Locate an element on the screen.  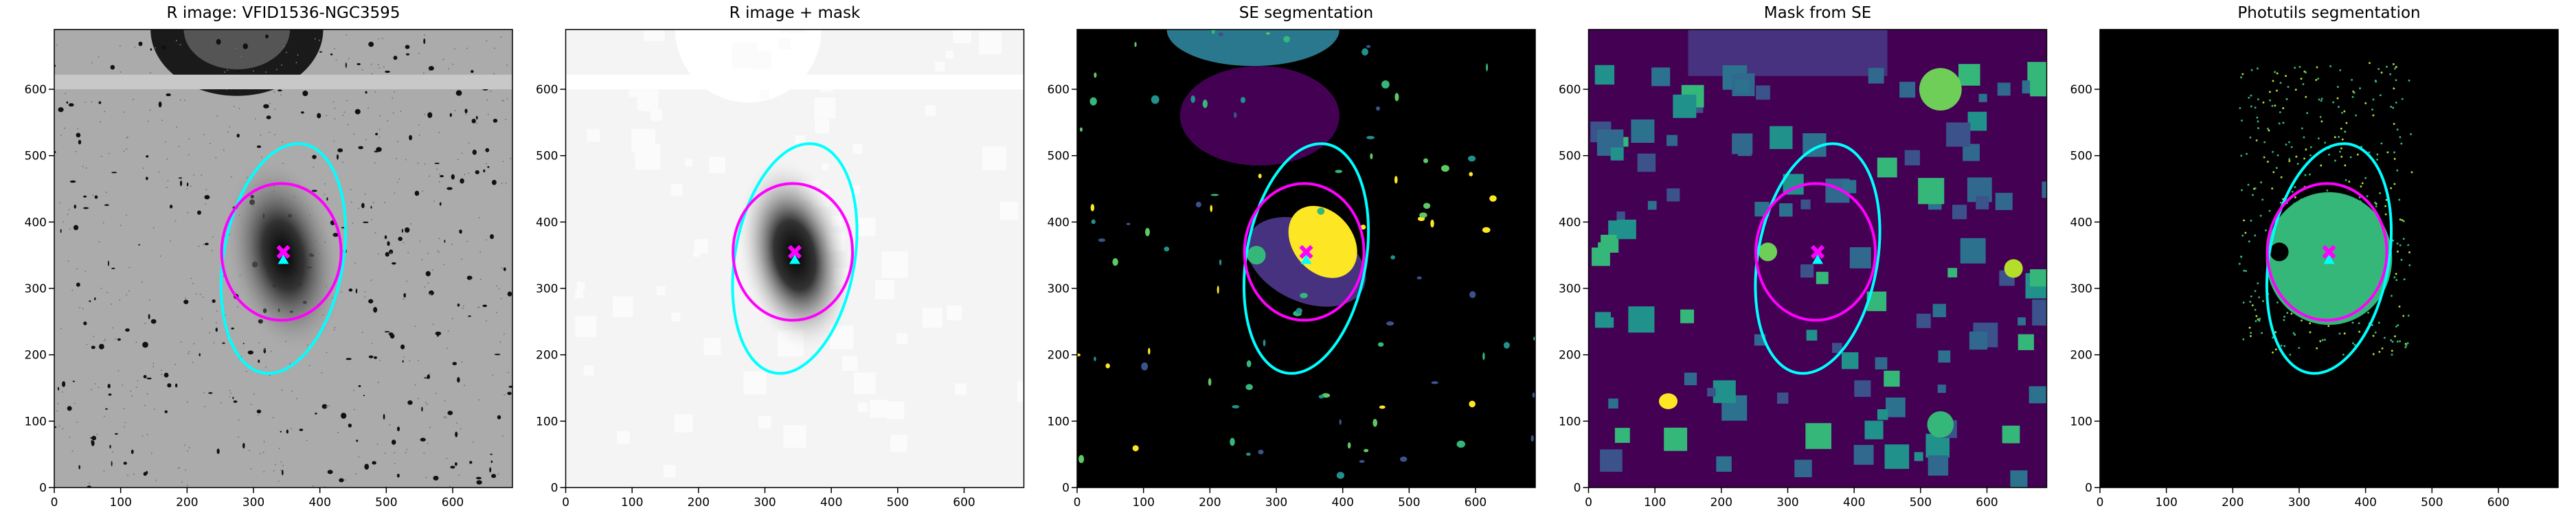
x-tick-label: 0 is located at coordinates (565, 503).